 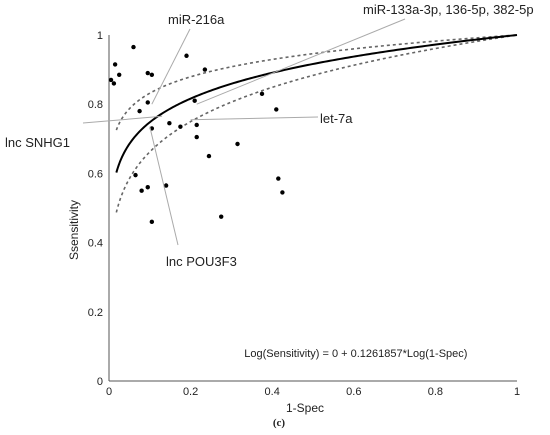 What do you see at coordinates (435, 392) in the screenshot?
I see `x-tick-label: 0.8` at bounding box center [435, 392].